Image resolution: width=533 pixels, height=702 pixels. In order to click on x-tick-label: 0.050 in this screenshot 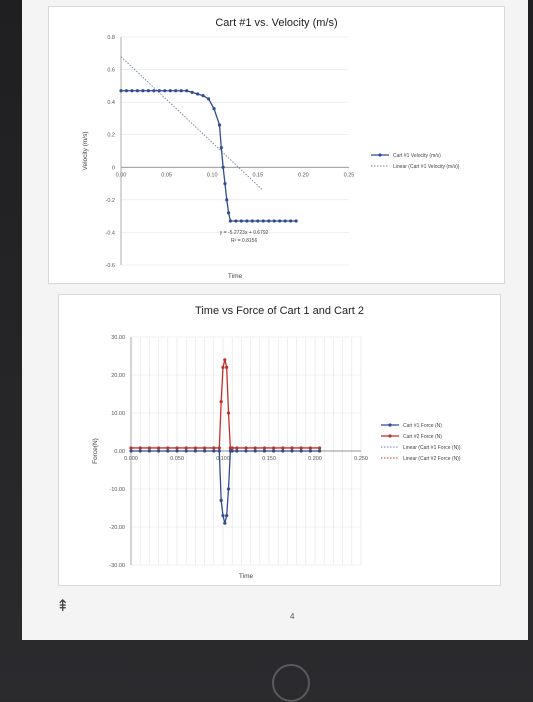, I will do `click(177, 459)`.